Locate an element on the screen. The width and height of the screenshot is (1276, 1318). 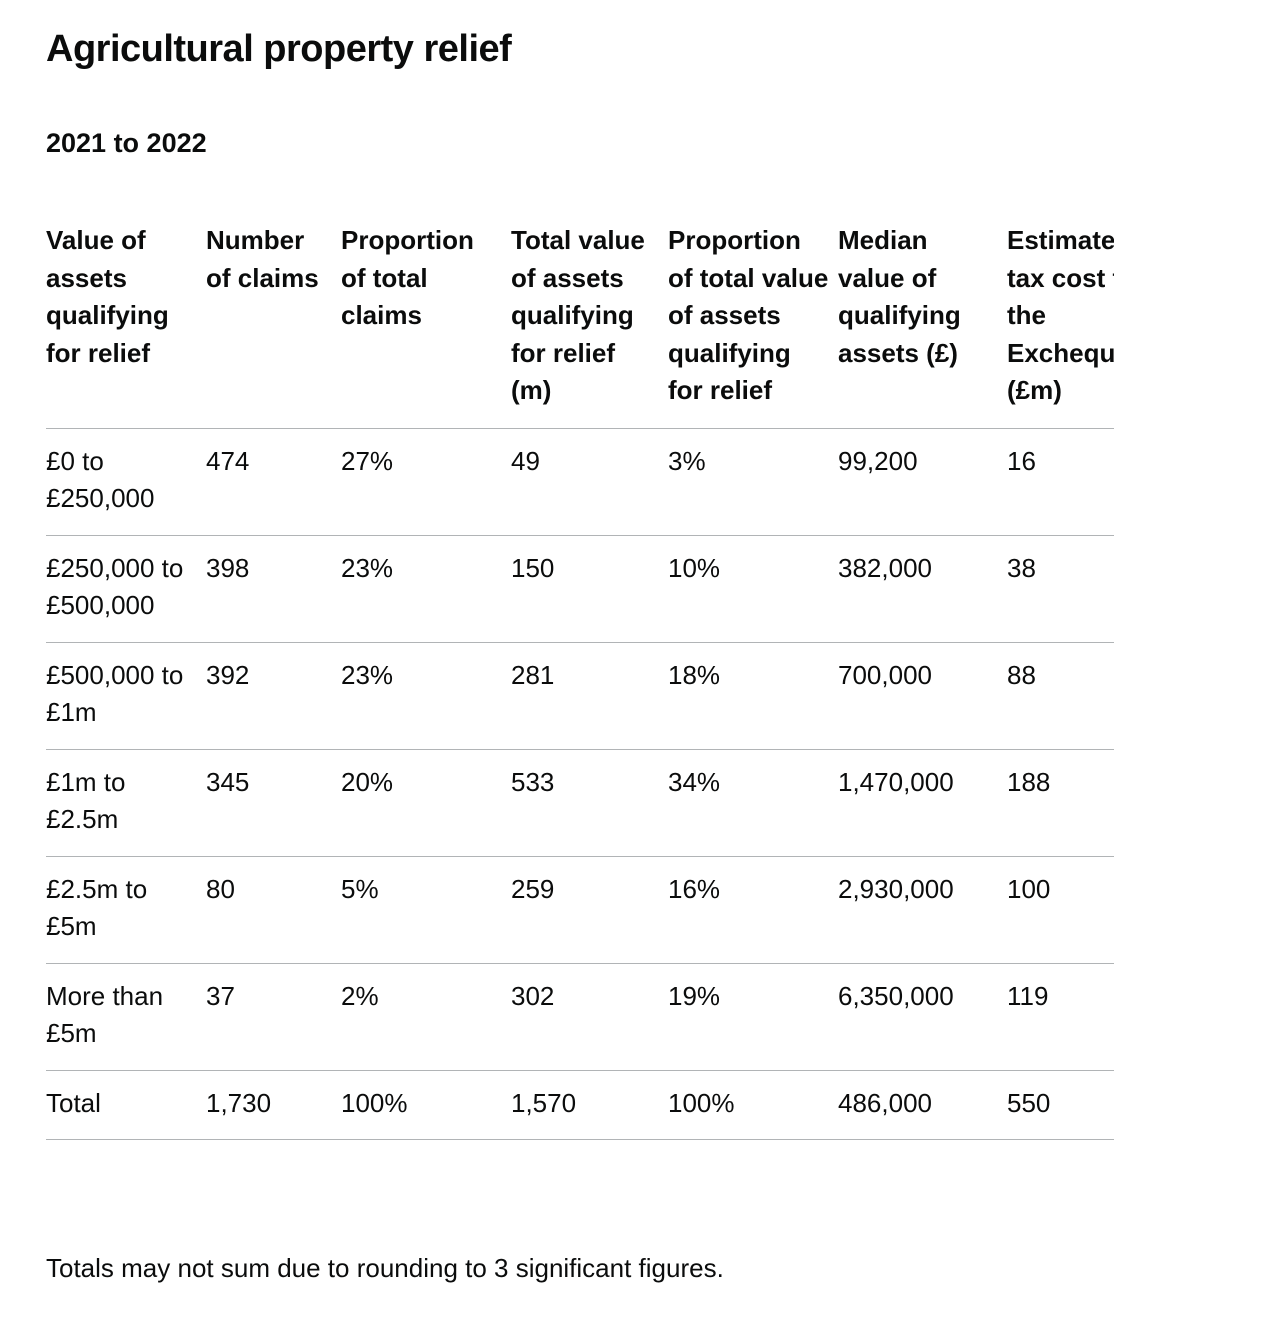
cell-value: 27% is located at coordinates (367, 460).